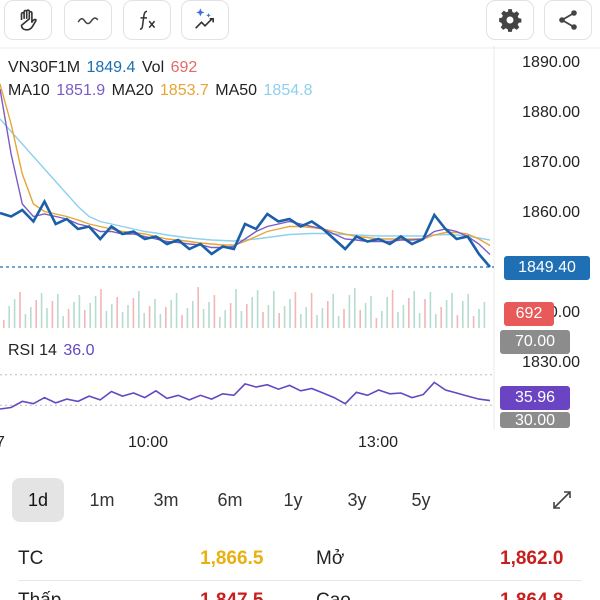 This screenshot has width=600, height=600. Describe the element at coordinates (551, 362) in the screenshot. I see `y-tick-1830: 1830.00` at that location.